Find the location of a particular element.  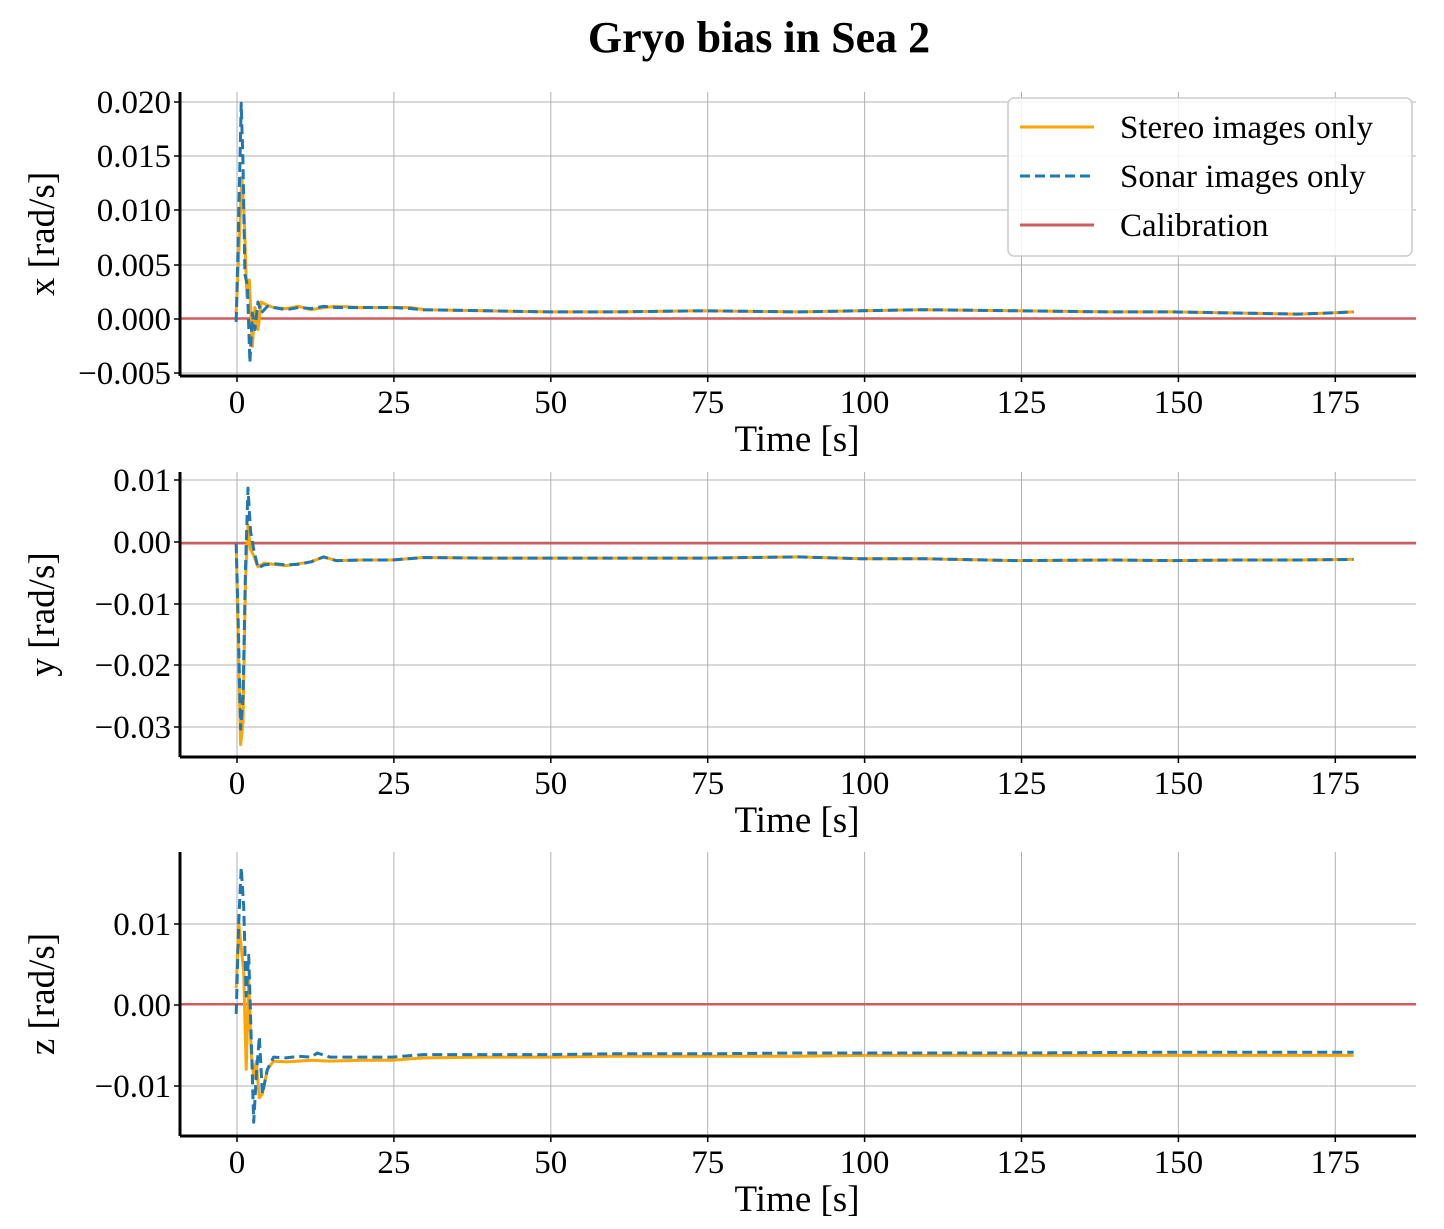

y-axis-label: y [rad/s] is located at coordinates (42, 614).